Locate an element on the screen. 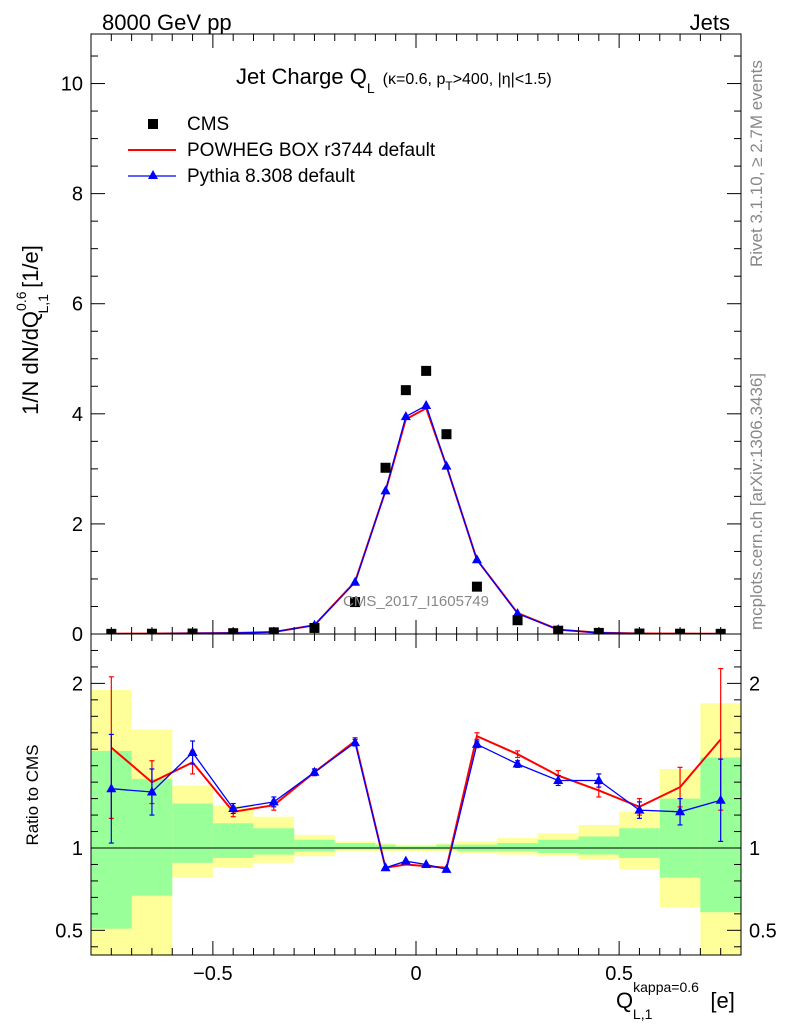  title-main-sub: L is located at coordinates (371, 88).